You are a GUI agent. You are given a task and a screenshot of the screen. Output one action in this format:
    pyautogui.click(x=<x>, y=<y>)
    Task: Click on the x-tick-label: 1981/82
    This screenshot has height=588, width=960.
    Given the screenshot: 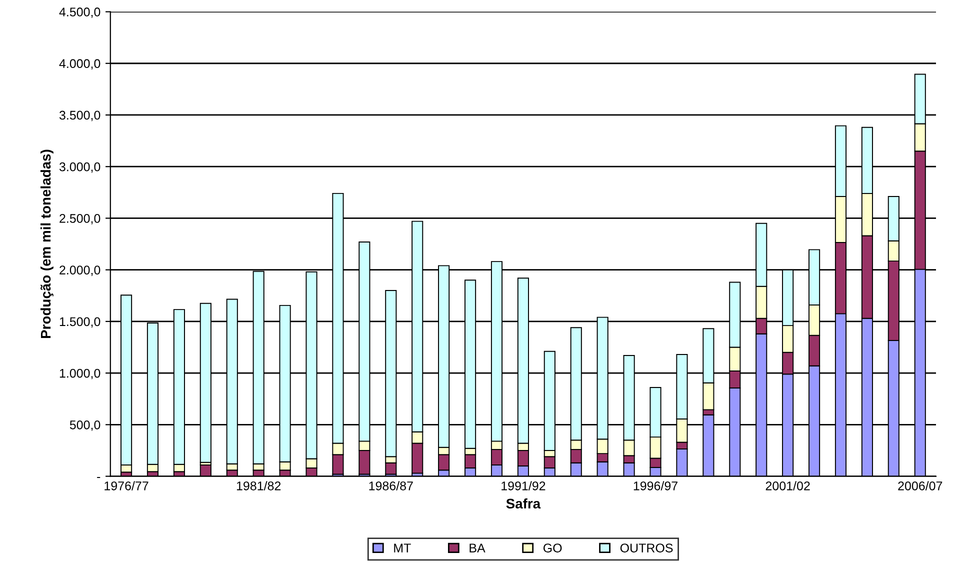 What is the action you would take?
    pyautogui.click(x=258, y=485)
    